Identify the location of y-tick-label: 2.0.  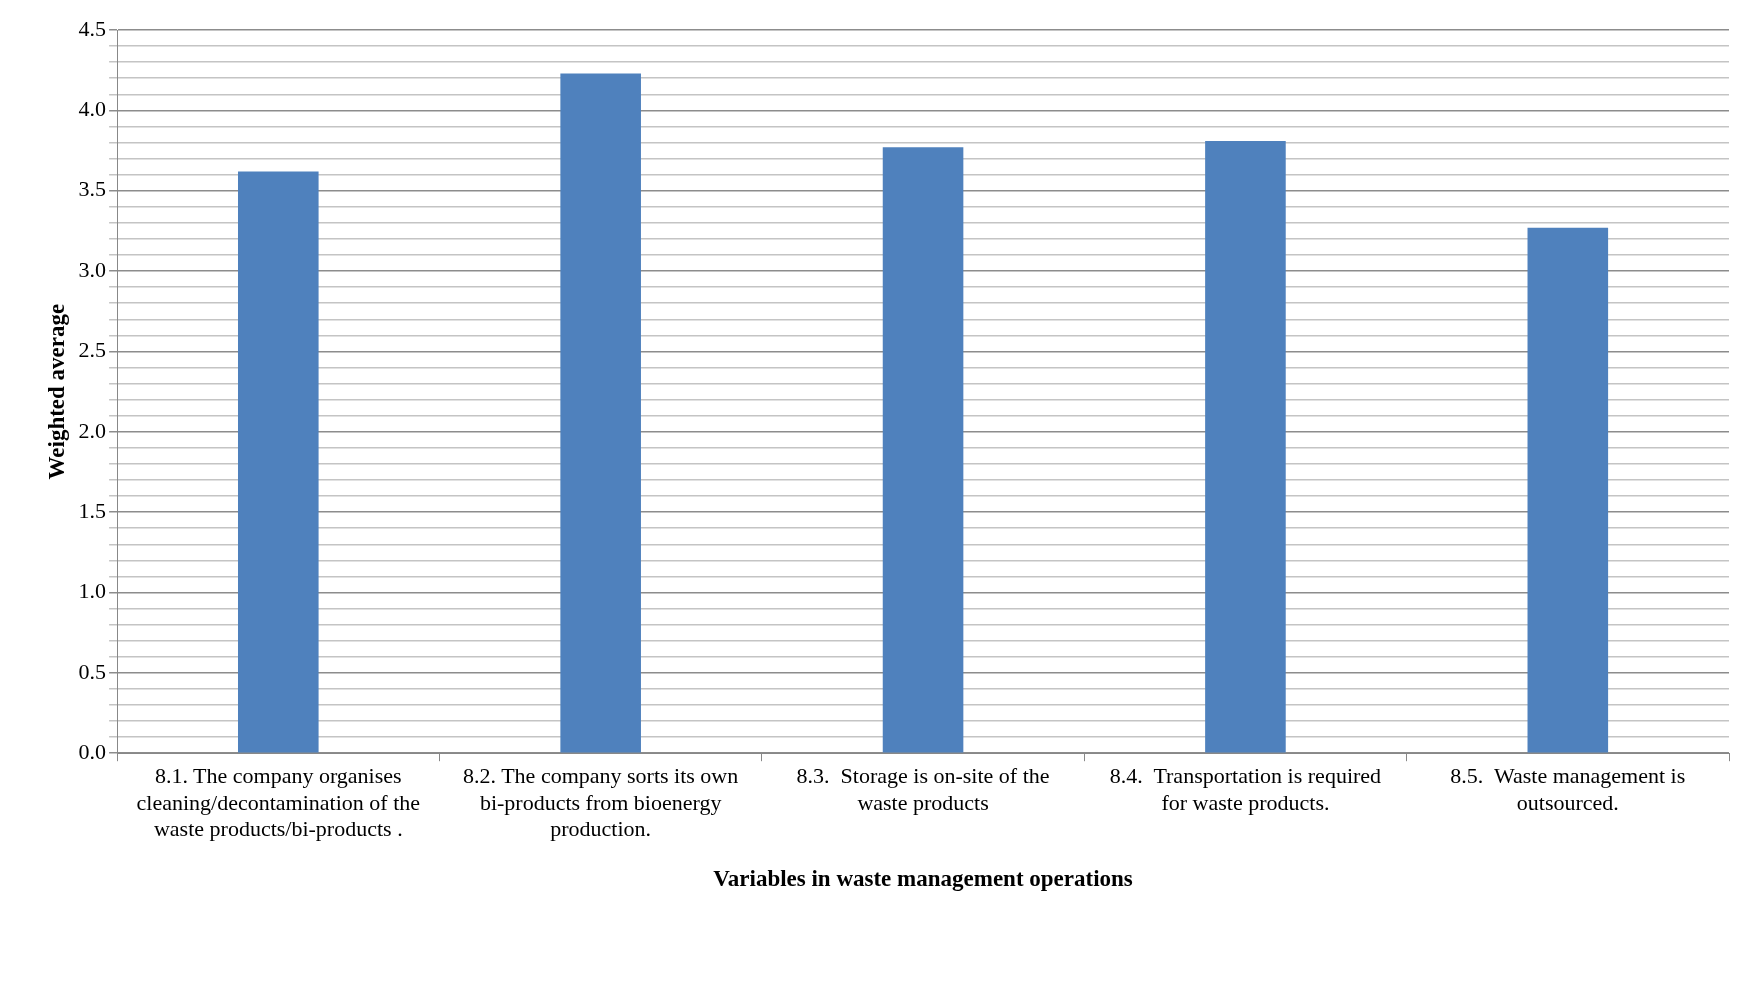
(92, 430).